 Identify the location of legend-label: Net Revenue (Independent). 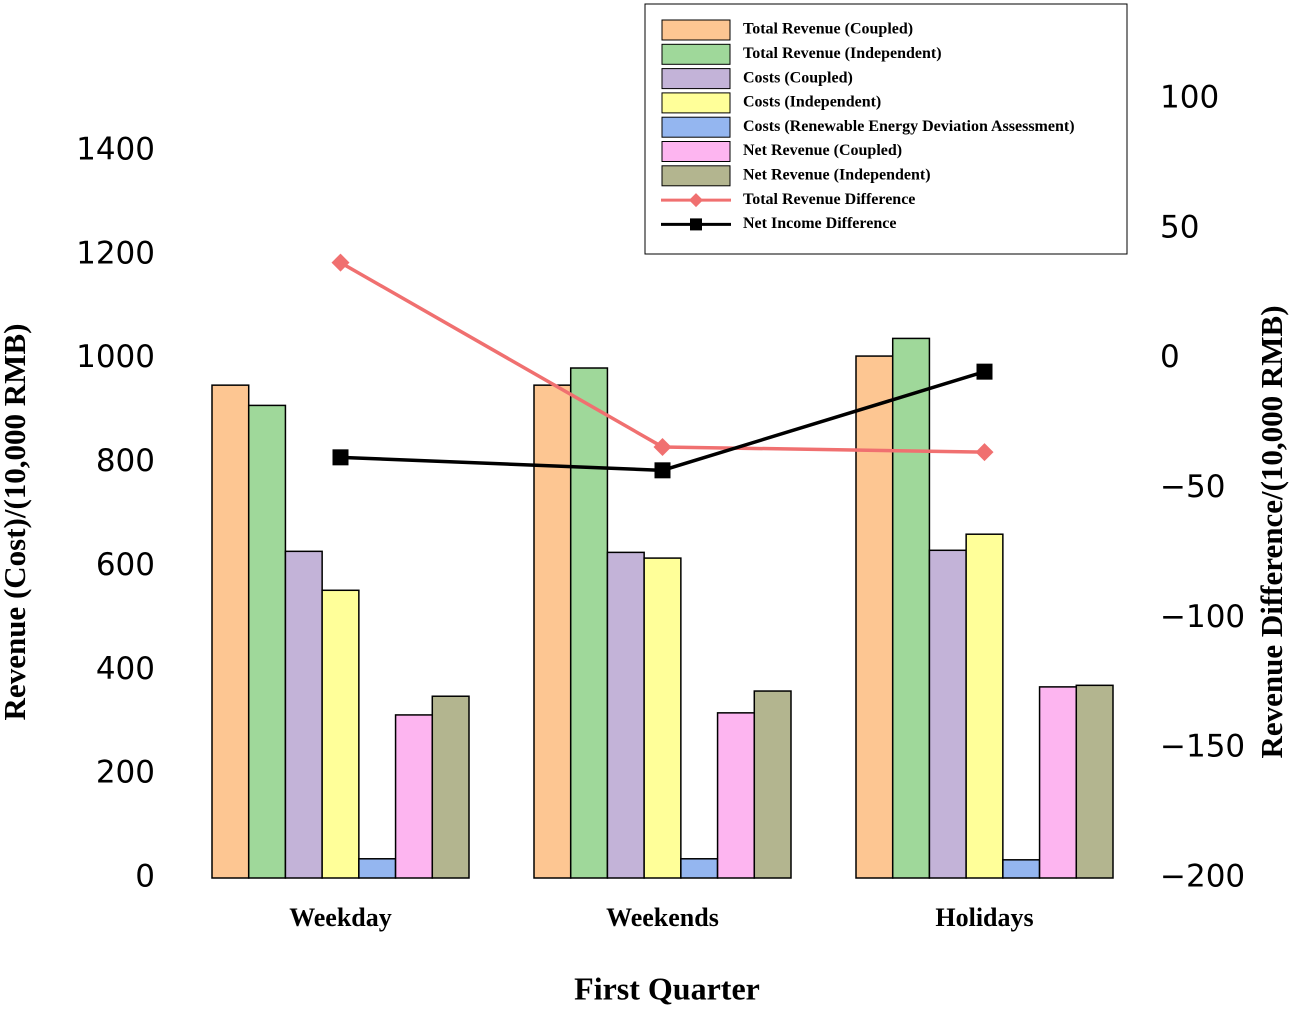
(837, 174).